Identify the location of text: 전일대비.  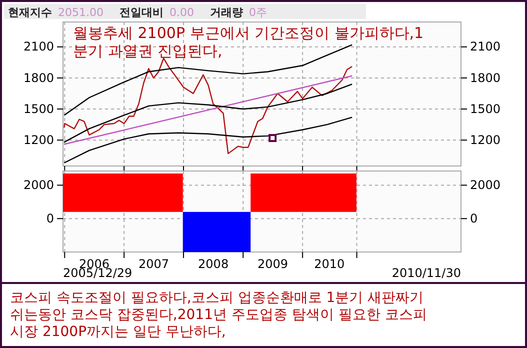
(142, 12).